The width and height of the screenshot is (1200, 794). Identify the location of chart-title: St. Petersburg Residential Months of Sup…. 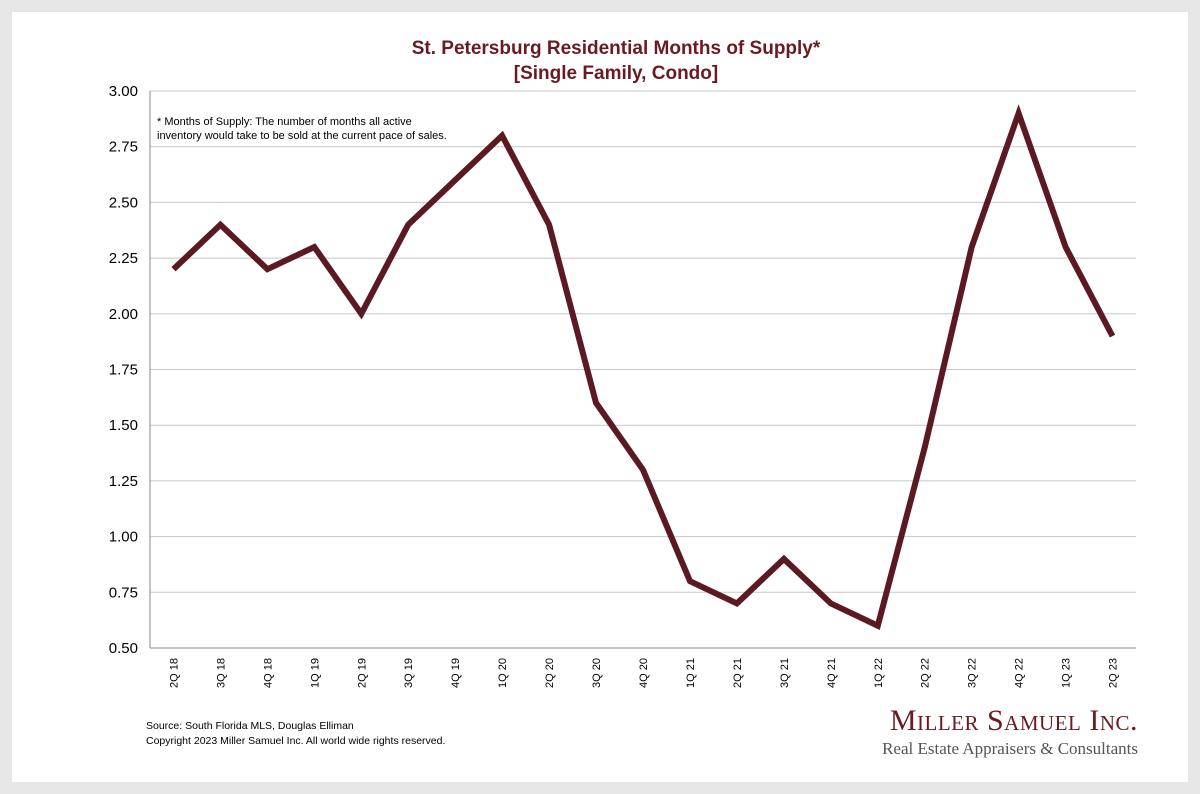
(616, 48).